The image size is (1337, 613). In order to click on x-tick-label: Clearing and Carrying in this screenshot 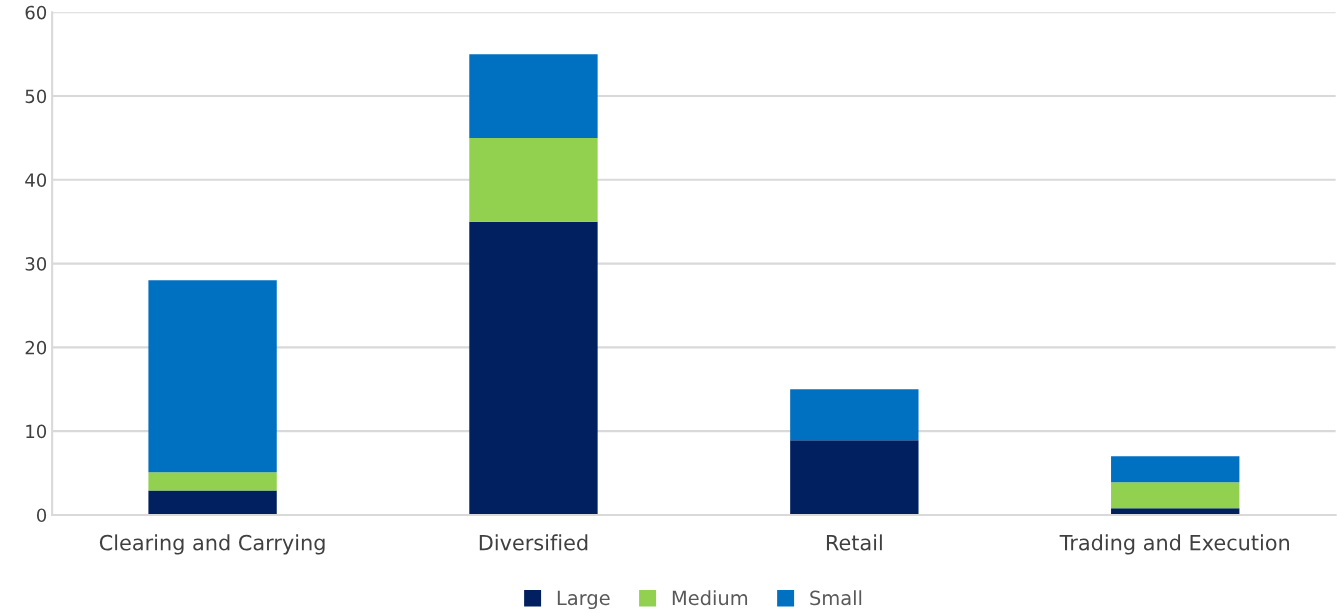, I will do `click(212, 544)`.